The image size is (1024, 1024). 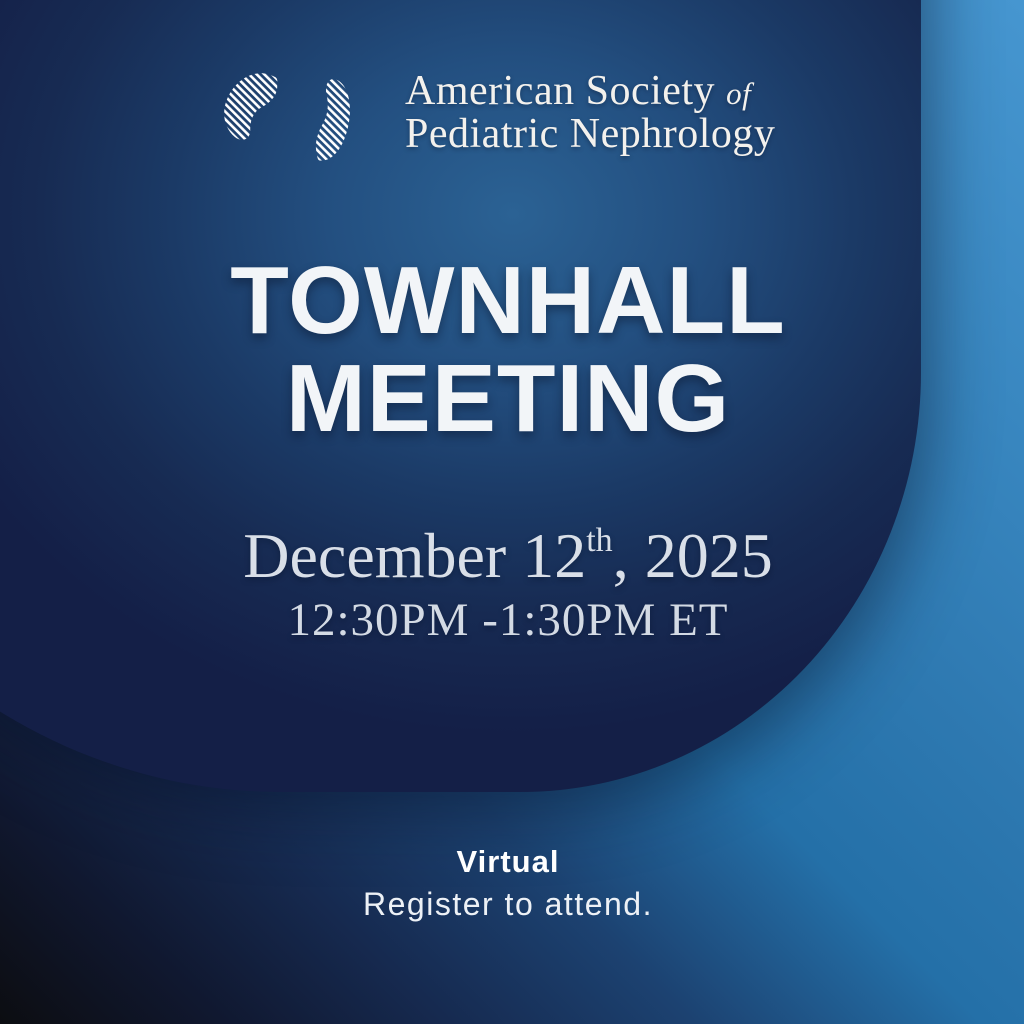 What do you see at coordinates (739, 93) in the screenshot?
I see `organization-name-of: of` at bounding box center [739, 93].